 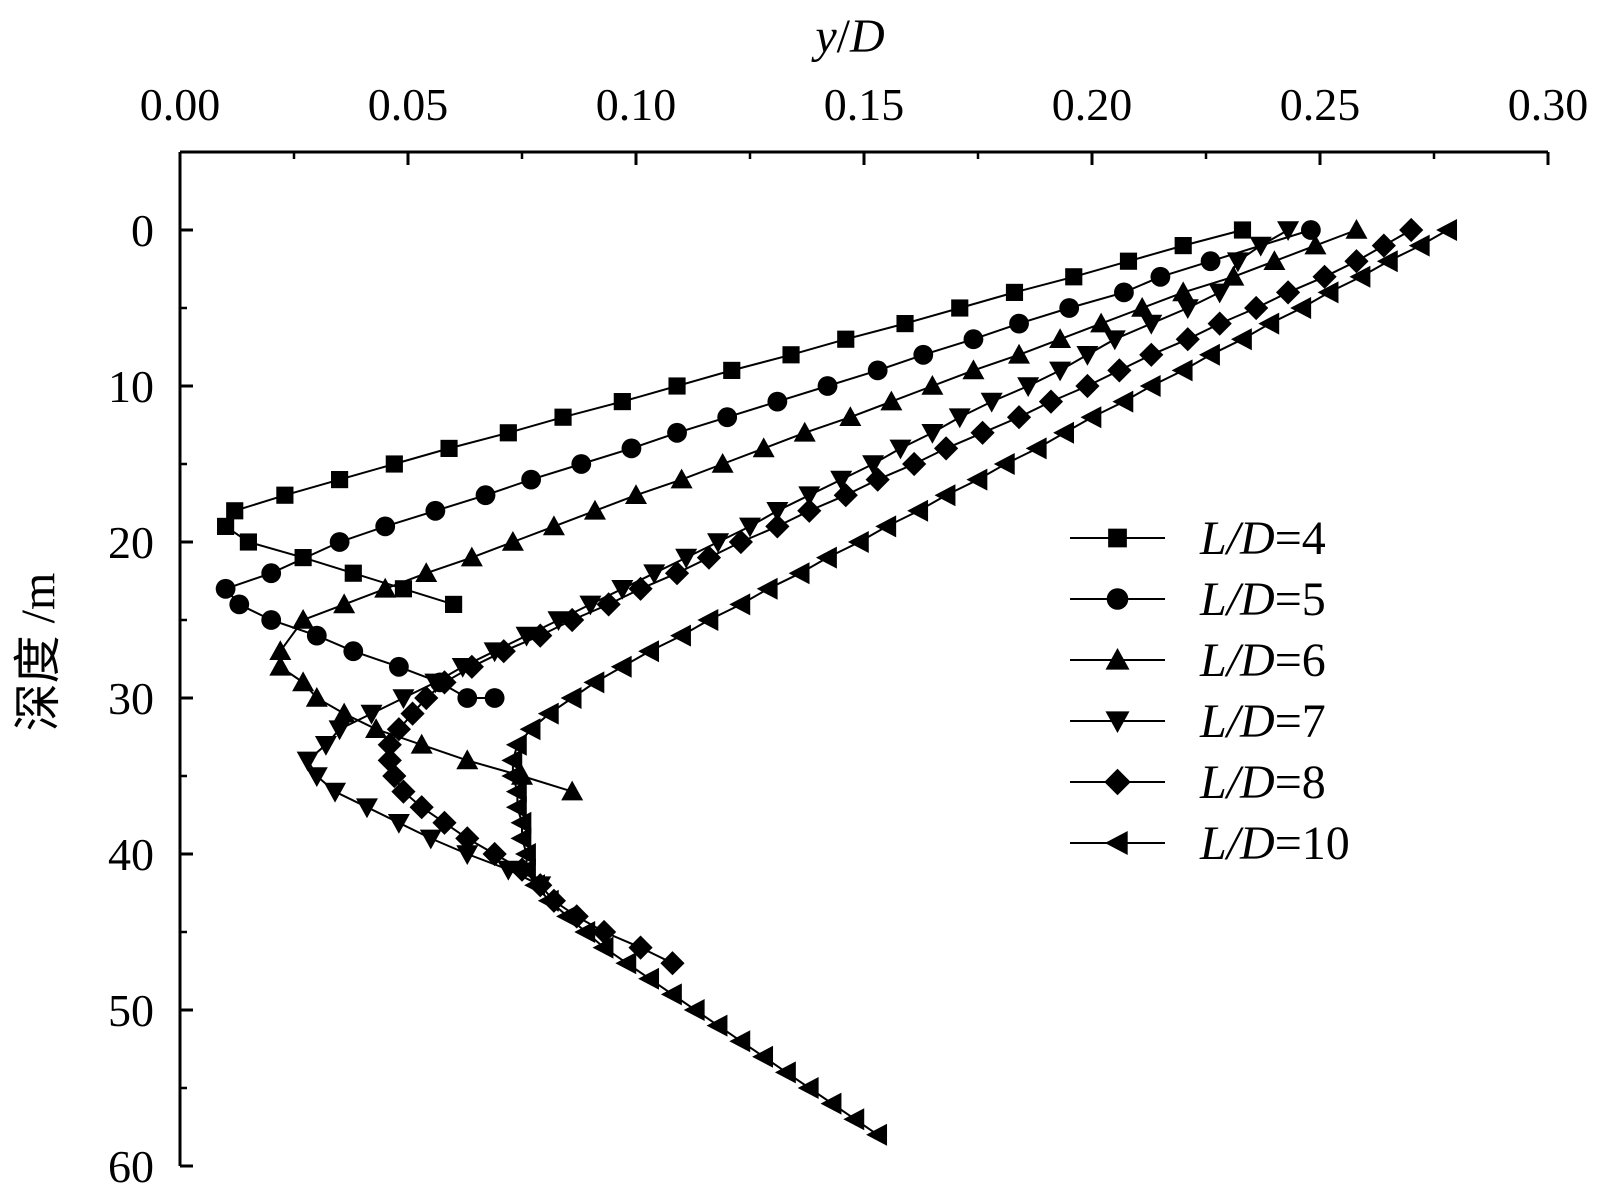 I want to click on legend-item-2: L/D=5, so click(x=1198, y=599).